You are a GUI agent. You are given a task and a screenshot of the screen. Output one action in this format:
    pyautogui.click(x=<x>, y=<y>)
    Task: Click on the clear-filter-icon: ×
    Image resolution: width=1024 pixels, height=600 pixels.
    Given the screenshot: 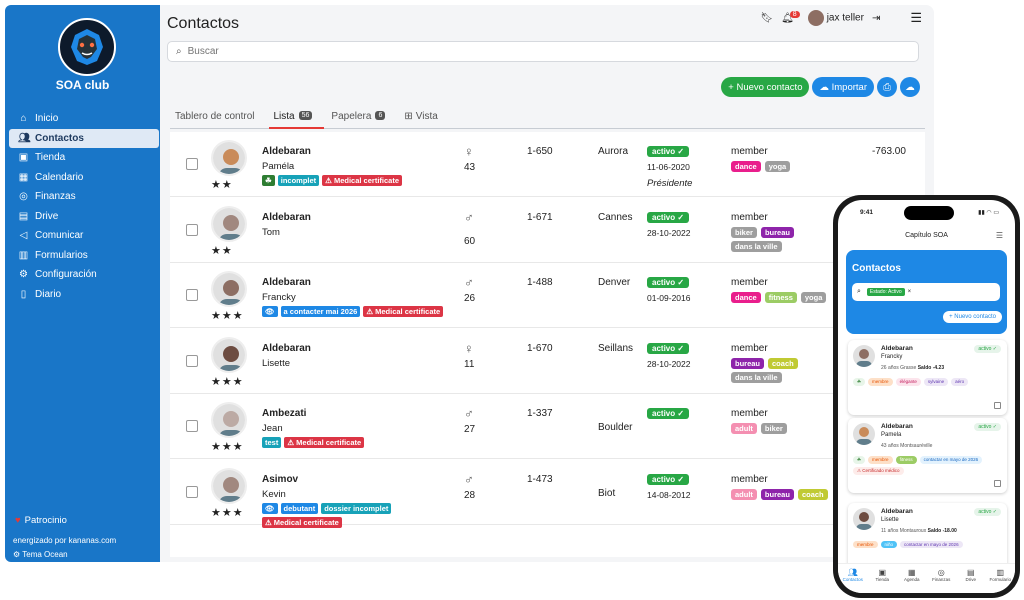 What is the action you would take?
    pyautogui.click(x=909, y=292)
    